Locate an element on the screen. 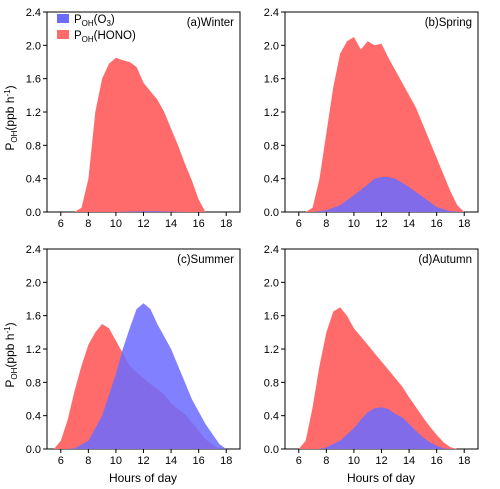 The width and height of the screenshot is (500, 489). y-axis-title-top: POH(ppb h-1) is located at coordinates (11, 117).